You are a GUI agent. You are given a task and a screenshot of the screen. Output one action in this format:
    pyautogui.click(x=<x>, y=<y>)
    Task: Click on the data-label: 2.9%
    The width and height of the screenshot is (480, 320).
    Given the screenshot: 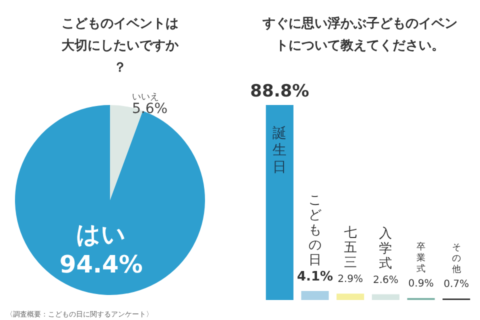 What is the action you would take?
    pyautogui.click(x=351, y=280)
    